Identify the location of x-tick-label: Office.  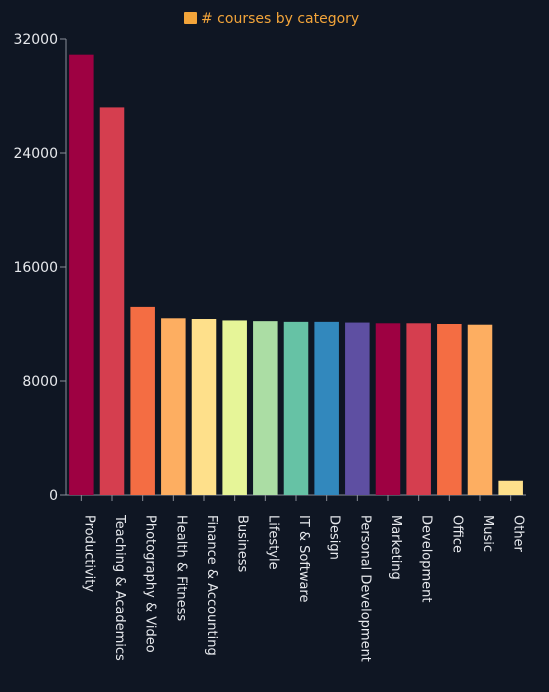
(456, 534).